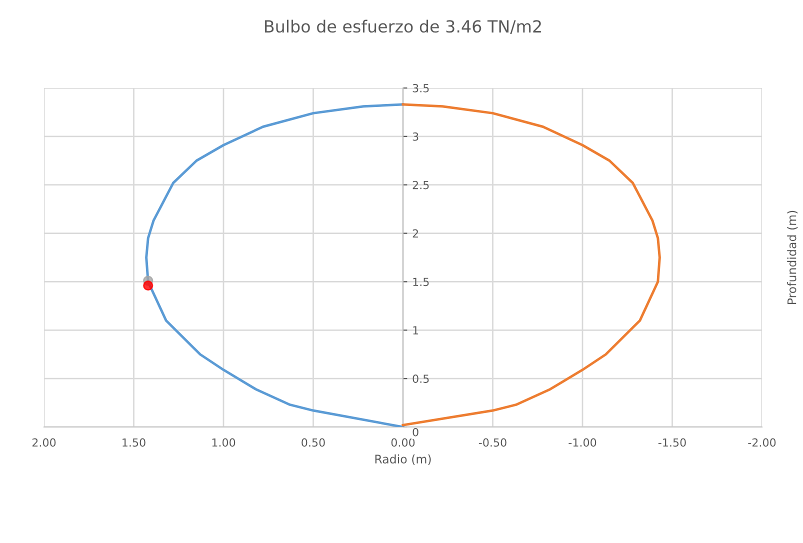 Image resolution: width=803 pixels, height=543 pixels. Describe the element at coordinates (403, 442) in the screenshot. I see `x-tick-label: 0.00` at that location.